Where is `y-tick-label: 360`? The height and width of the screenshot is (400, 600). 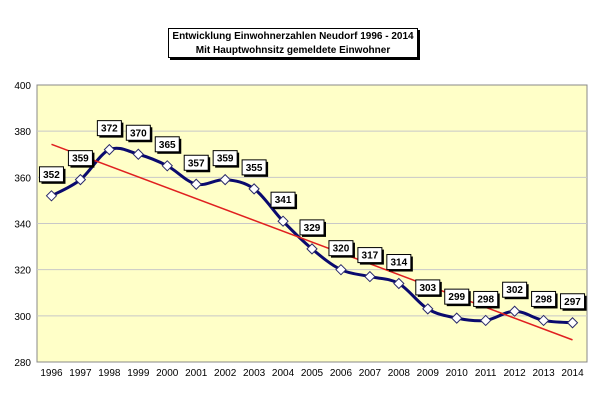 y-tick-label: 360 is located at coordinates (22, 178).